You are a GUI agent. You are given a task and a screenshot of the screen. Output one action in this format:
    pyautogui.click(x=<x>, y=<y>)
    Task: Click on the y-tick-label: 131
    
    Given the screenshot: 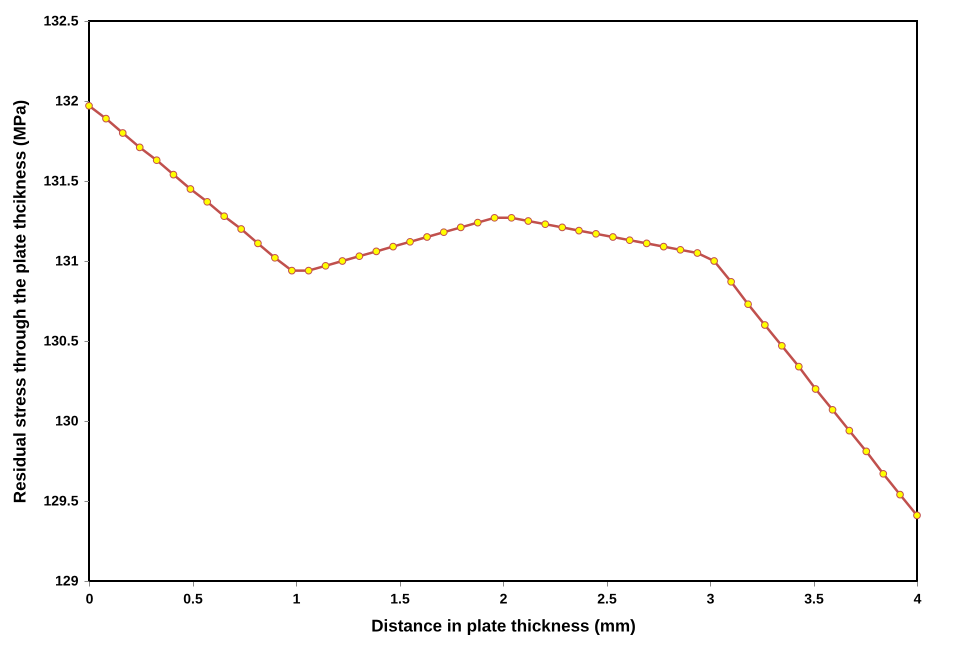 What is the action you would take?
    pyautogui.click(x=67, y=260)
    